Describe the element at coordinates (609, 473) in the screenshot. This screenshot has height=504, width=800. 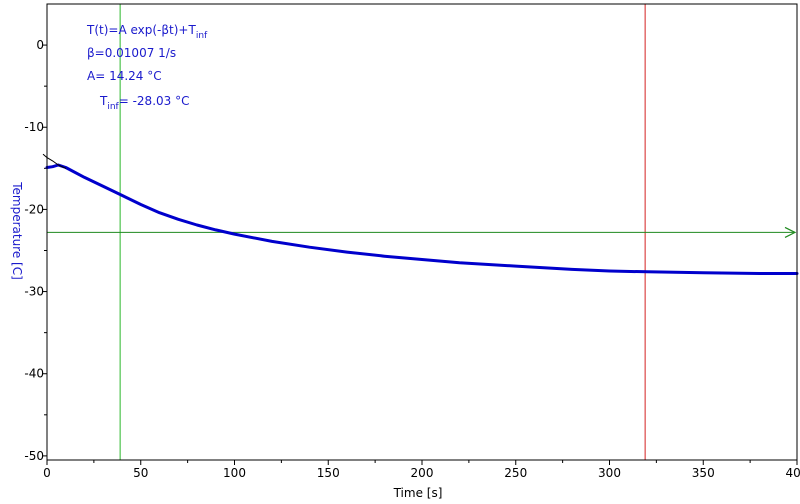
I see `x-tick-label: 300` at that location.